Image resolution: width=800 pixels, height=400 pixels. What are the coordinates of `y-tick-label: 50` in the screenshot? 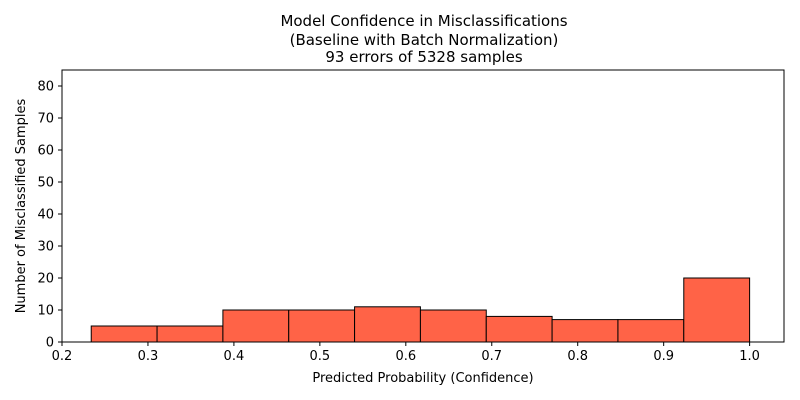 It's located at (45, 183).